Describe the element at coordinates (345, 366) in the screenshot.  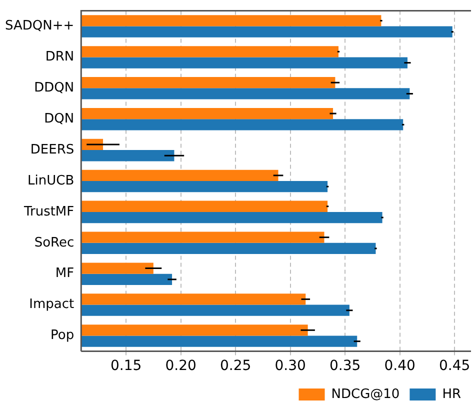
I see `x-tick-label: 0.35` at that location.